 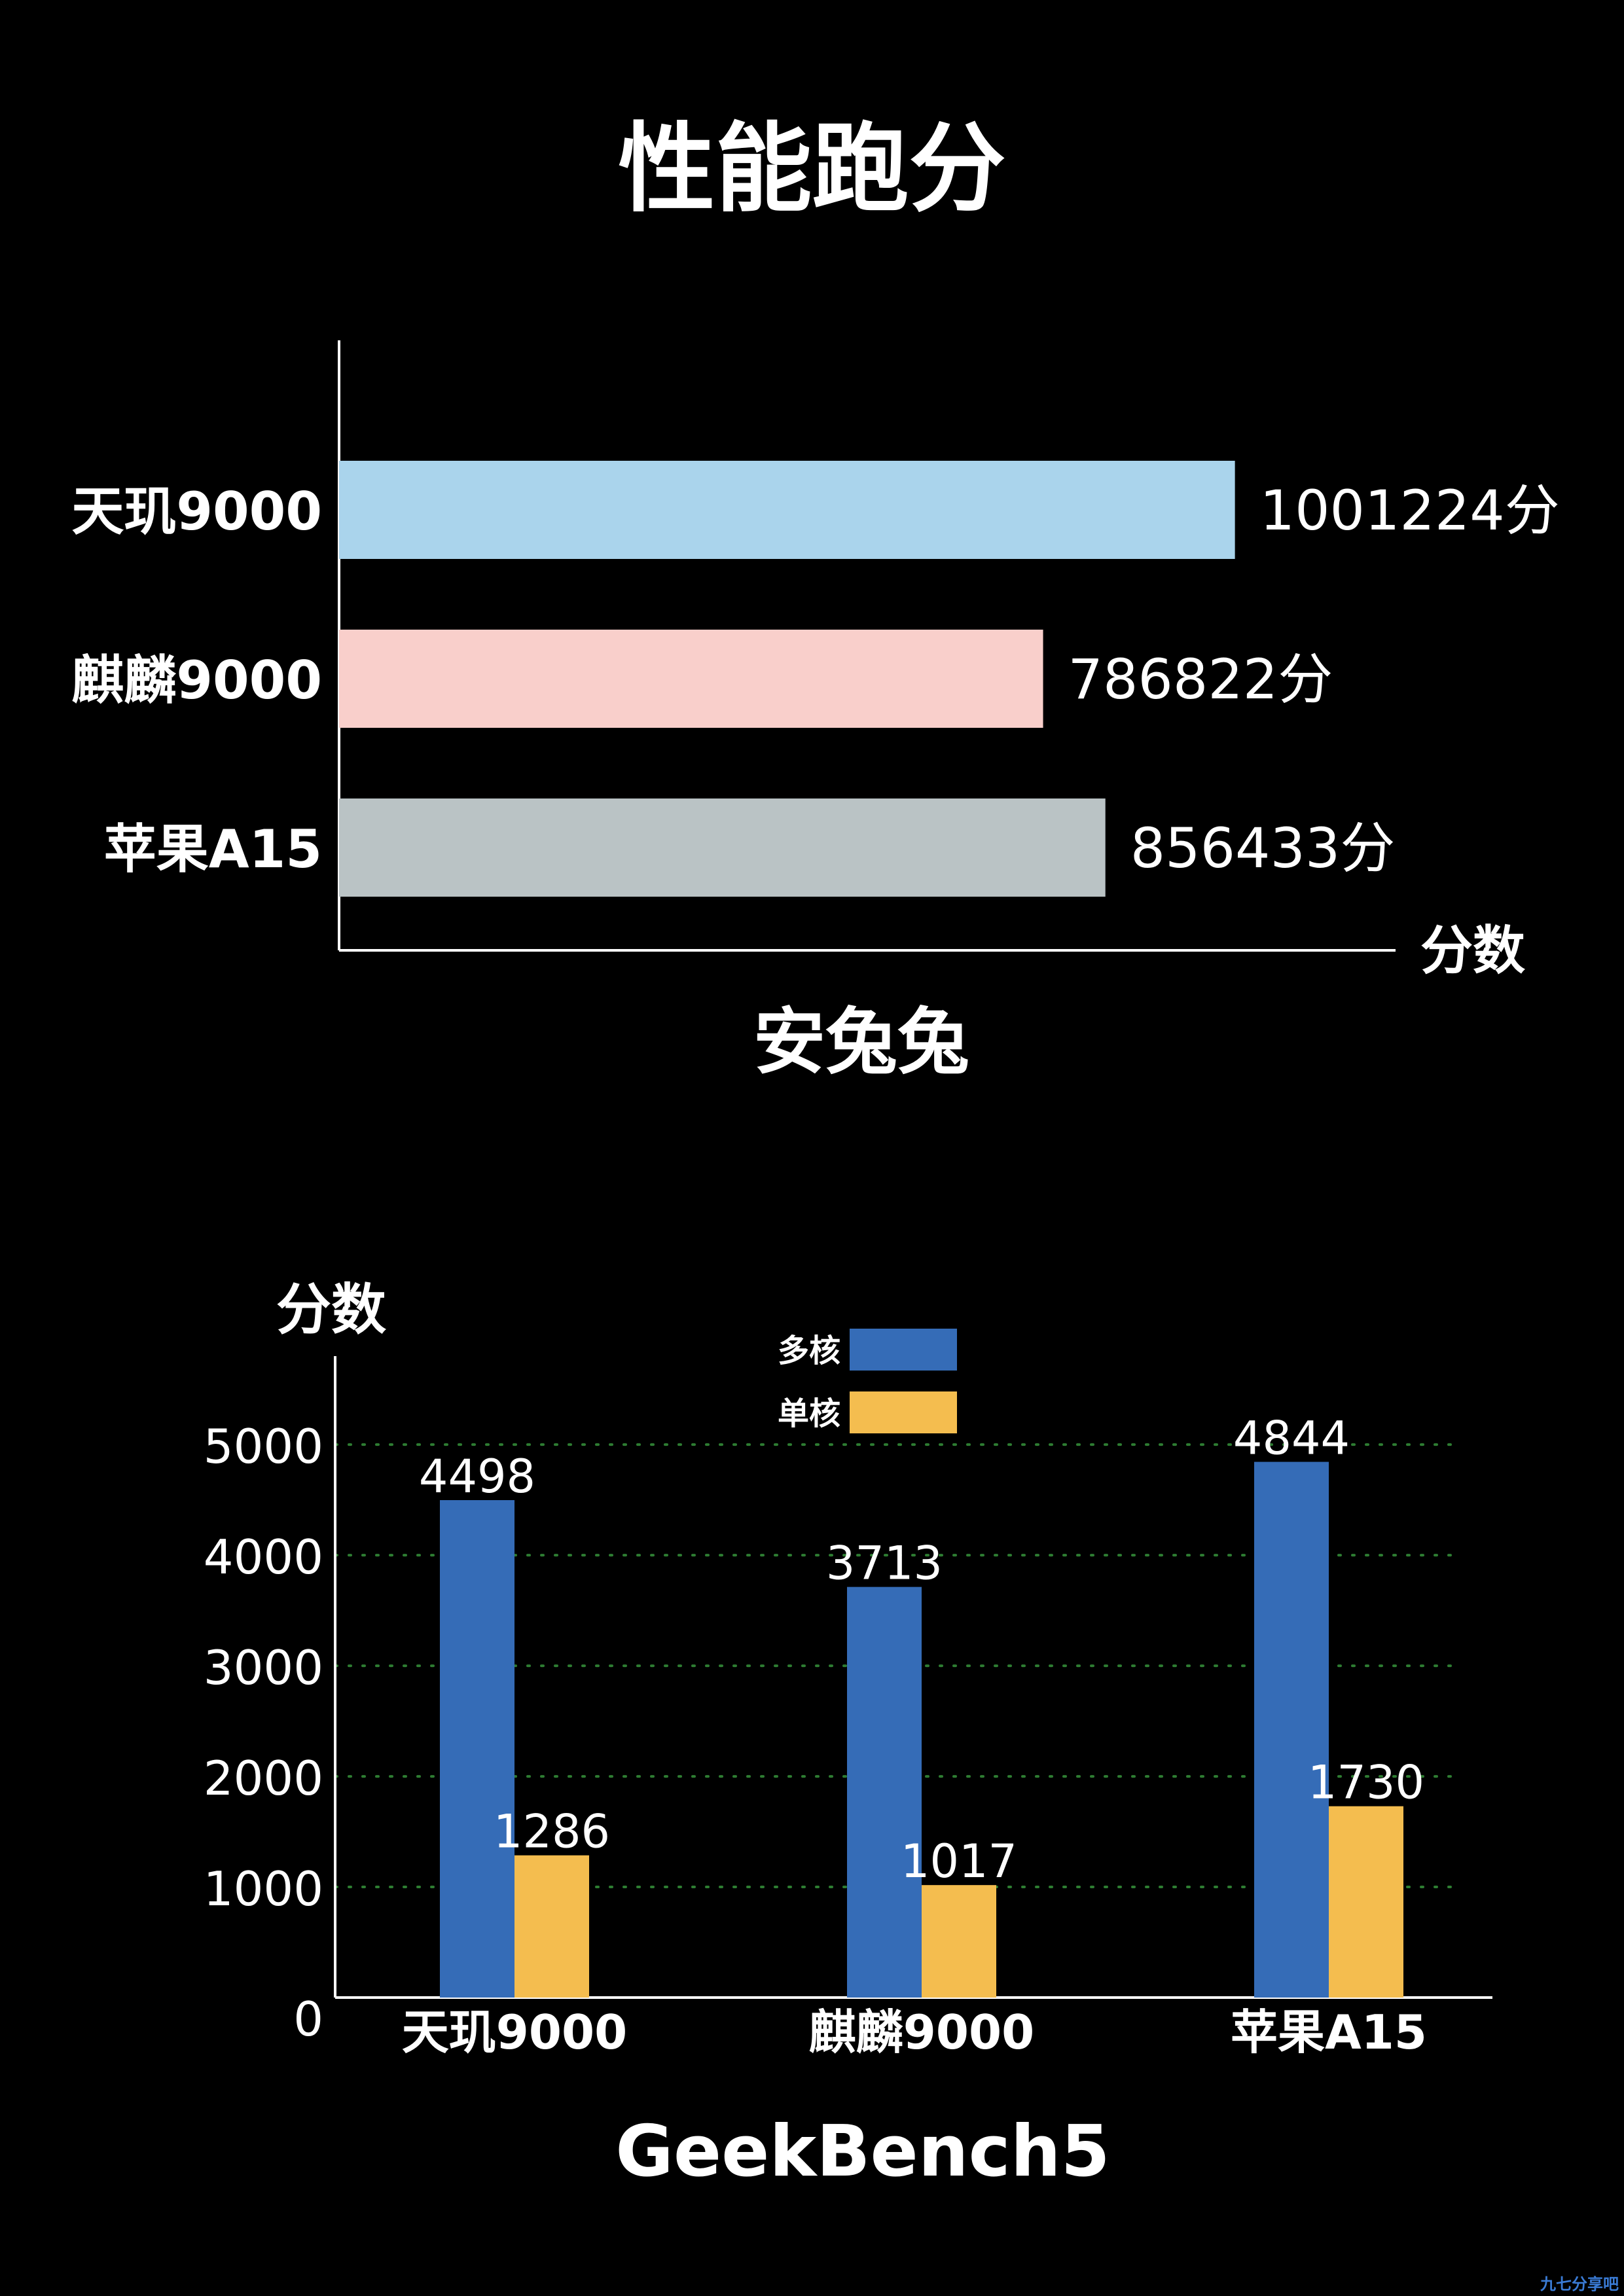 What do you see at coordinates (263, 1888) in the screenshot?
I see `y-tick-label: 1000` at bounding box center [263, 1888].